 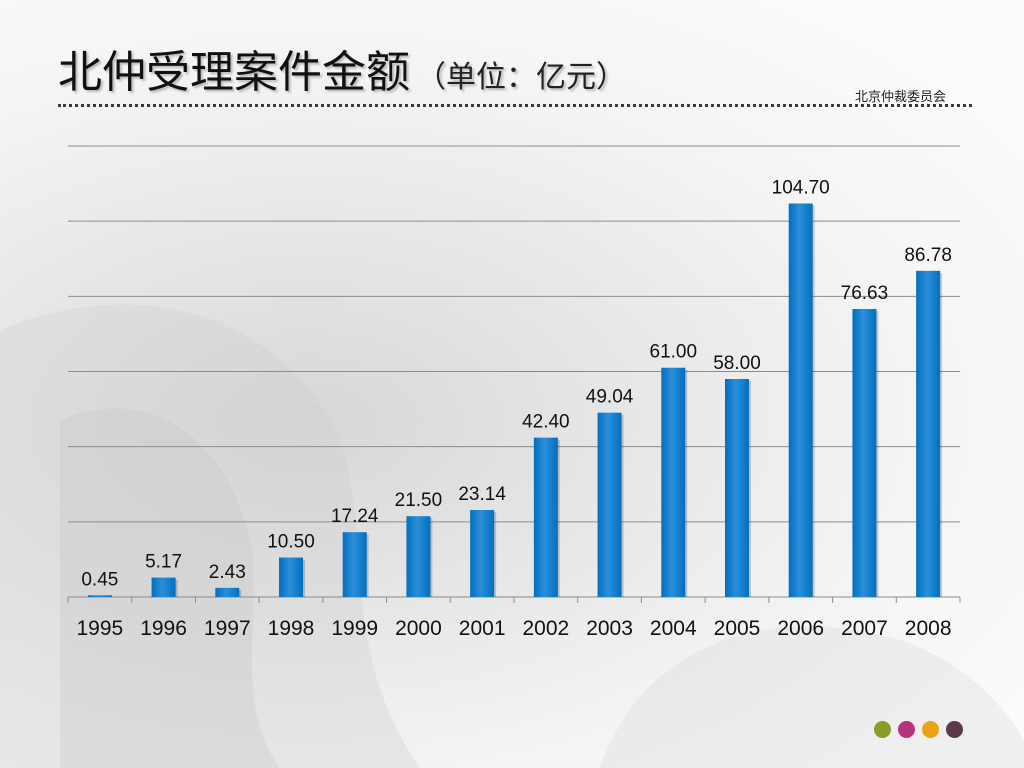 What do you see at coordinates (545, 628) in the screenshot?
I see `x-tick-label: 2002` at bounding box center [545, 628].